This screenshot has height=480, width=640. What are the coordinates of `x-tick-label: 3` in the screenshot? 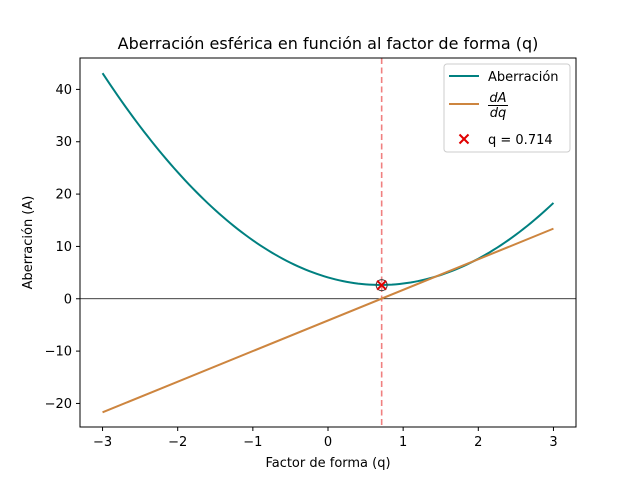 It's located at (553, 442).